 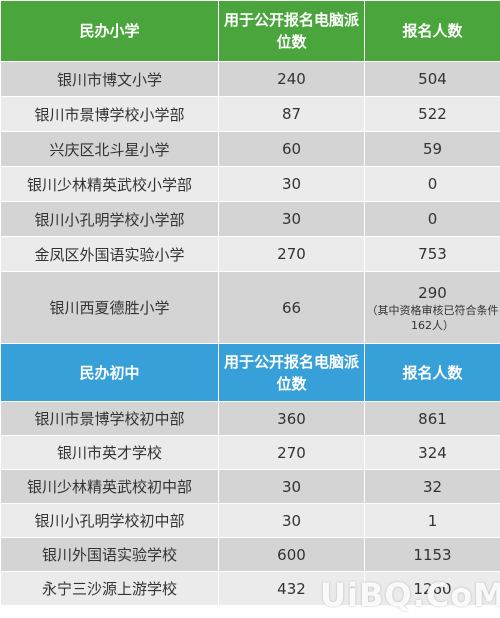 I want to click on primary-header-applicants: 报名人数, so click(x=432, y=31).